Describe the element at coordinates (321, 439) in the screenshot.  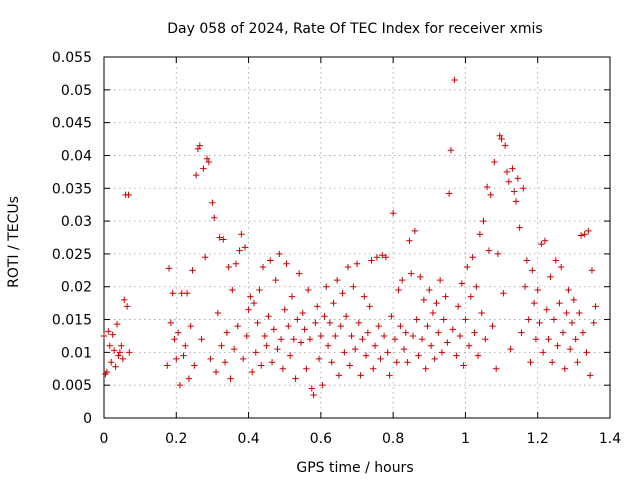
I see `x-tick-label: 0.6` at that location.